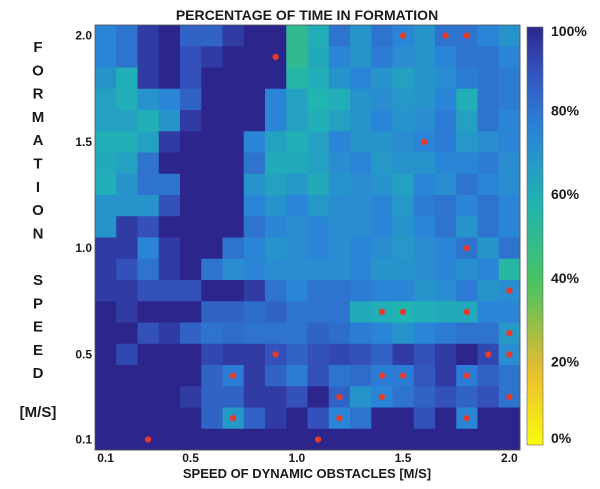 The image size is (600, 489). What do you see at coordinates (565, 361) in the screenshot?
I see `colorbar-tick-label: 20%` at bounding box center [565, 361].